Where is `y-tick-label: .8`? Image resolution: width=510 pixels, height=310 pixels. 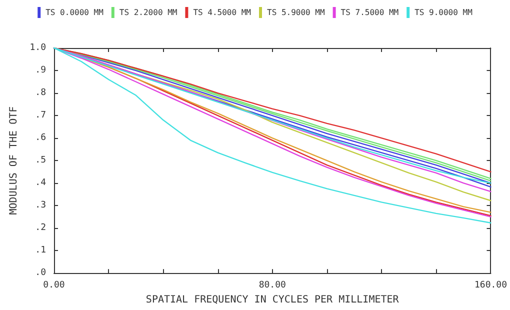 y-tick-label: .8 is located at coordinates (40, 93).